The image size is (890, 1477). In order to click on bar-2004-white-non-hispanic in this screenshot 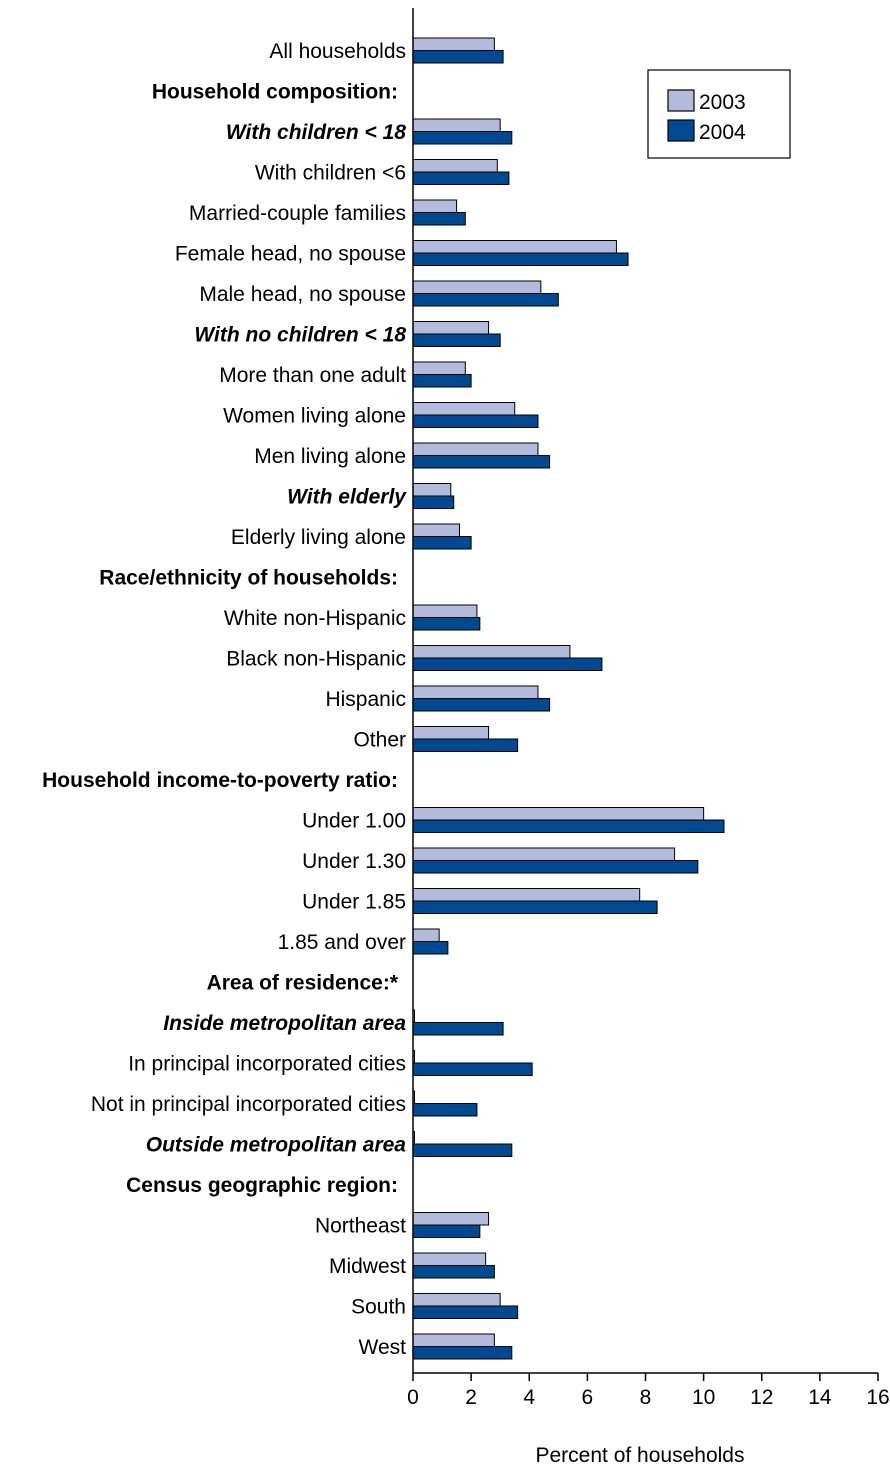, I will do `click(446, 624)`.